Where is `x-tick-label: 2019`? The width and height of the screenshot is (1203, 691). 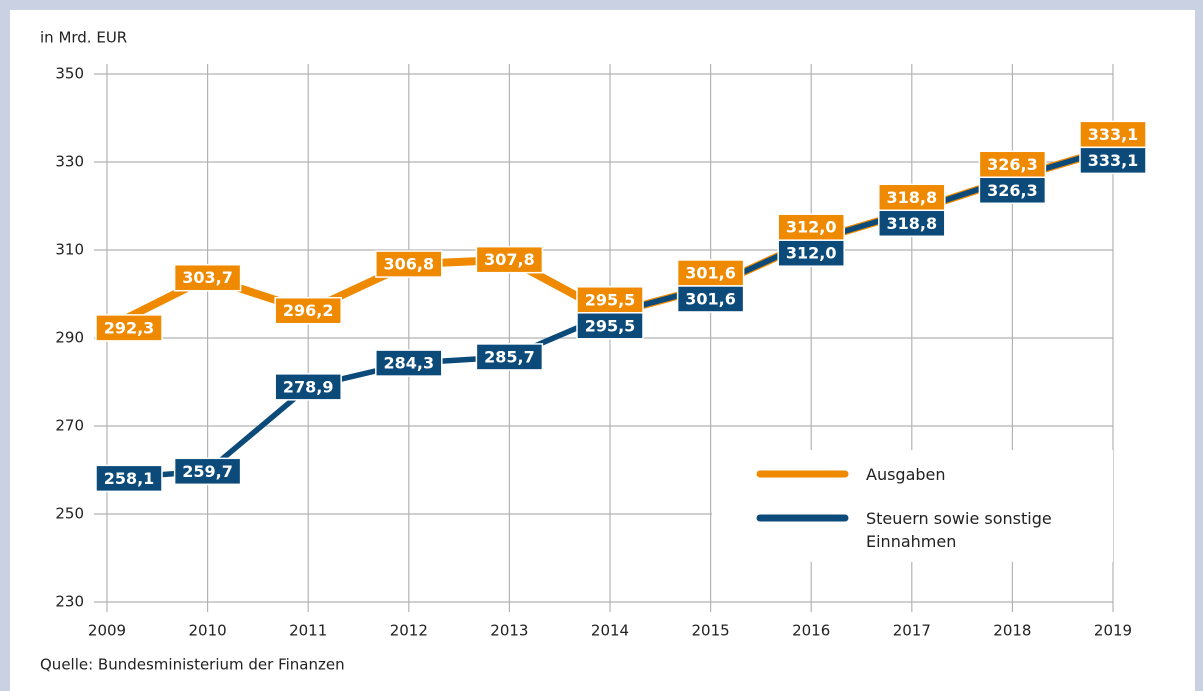 x-tick-label: 2019 is located at coordinates (1113, 631).